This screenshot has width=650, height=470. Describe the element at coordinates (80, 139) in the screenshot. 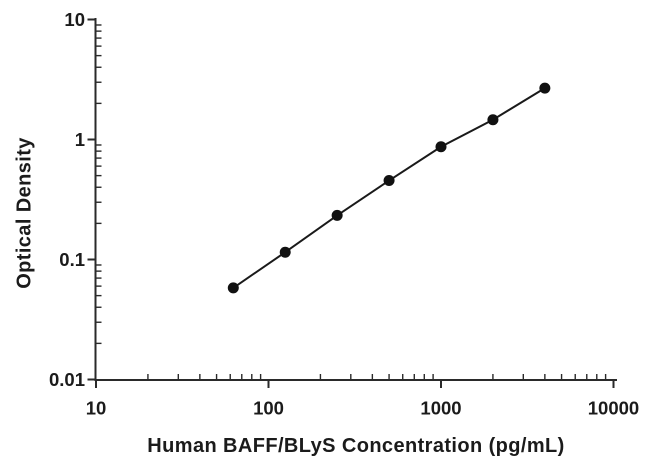

I see `y-tick-label: 1` at that location.